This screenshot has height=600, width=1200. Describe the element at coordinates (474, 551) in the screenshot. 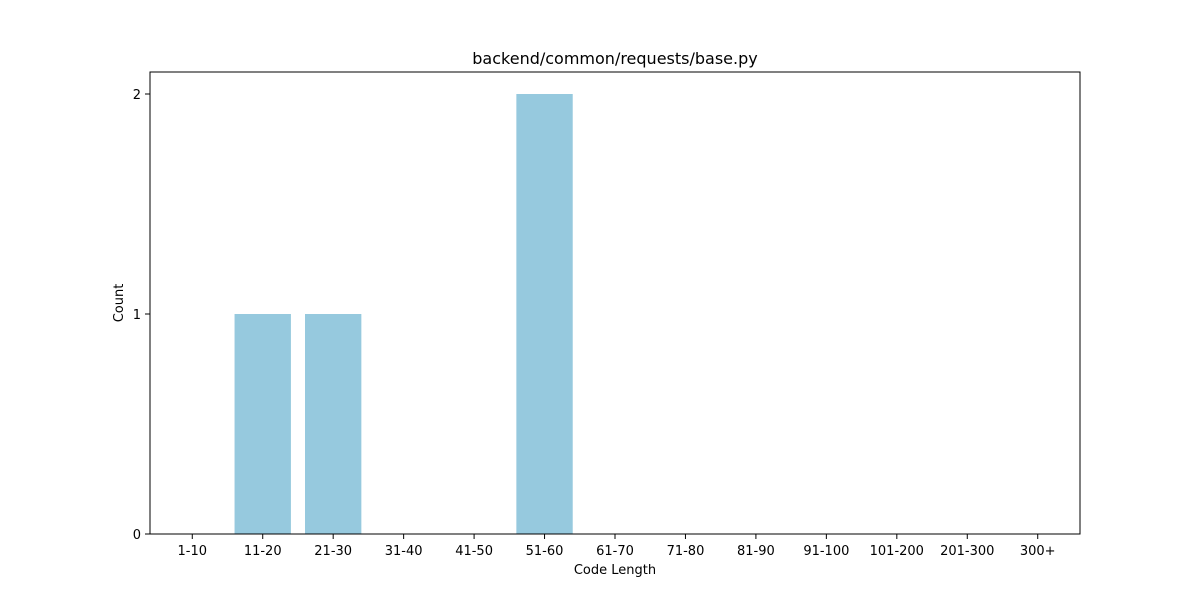

I see `x-tick-label: 41-50` at that location.